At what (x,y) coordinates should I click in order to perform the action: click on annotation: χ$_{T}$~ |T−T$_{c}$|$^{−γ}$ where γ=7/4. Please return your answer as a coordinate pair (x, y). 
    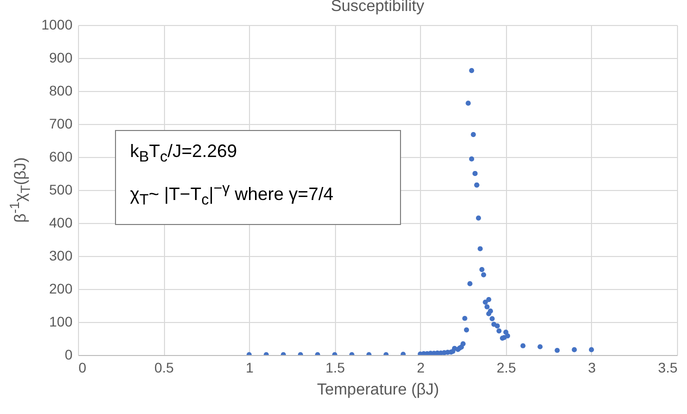
    Looking at the image, I should click on (232, 194).